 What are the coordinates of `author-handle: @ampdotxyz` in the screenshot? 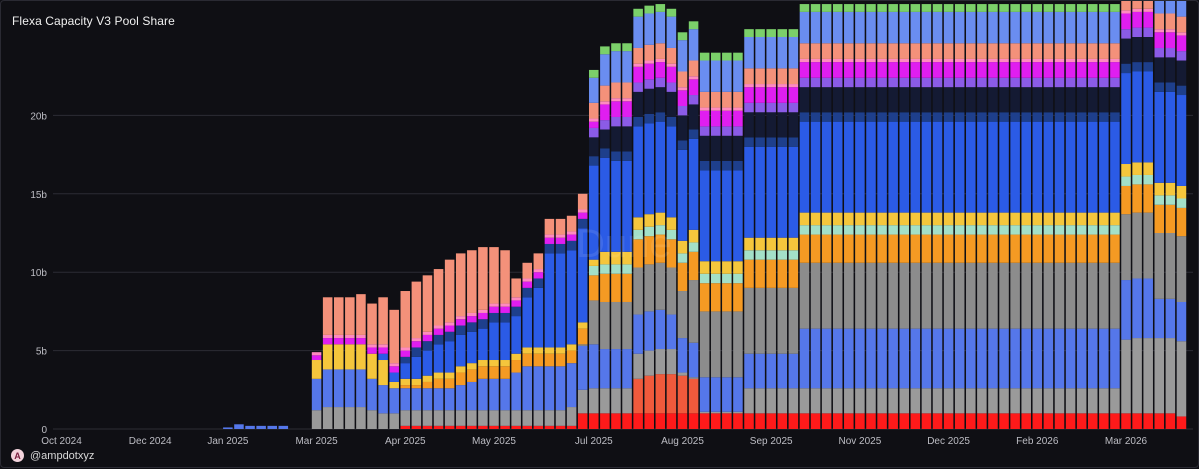 It's located at (62, 455).